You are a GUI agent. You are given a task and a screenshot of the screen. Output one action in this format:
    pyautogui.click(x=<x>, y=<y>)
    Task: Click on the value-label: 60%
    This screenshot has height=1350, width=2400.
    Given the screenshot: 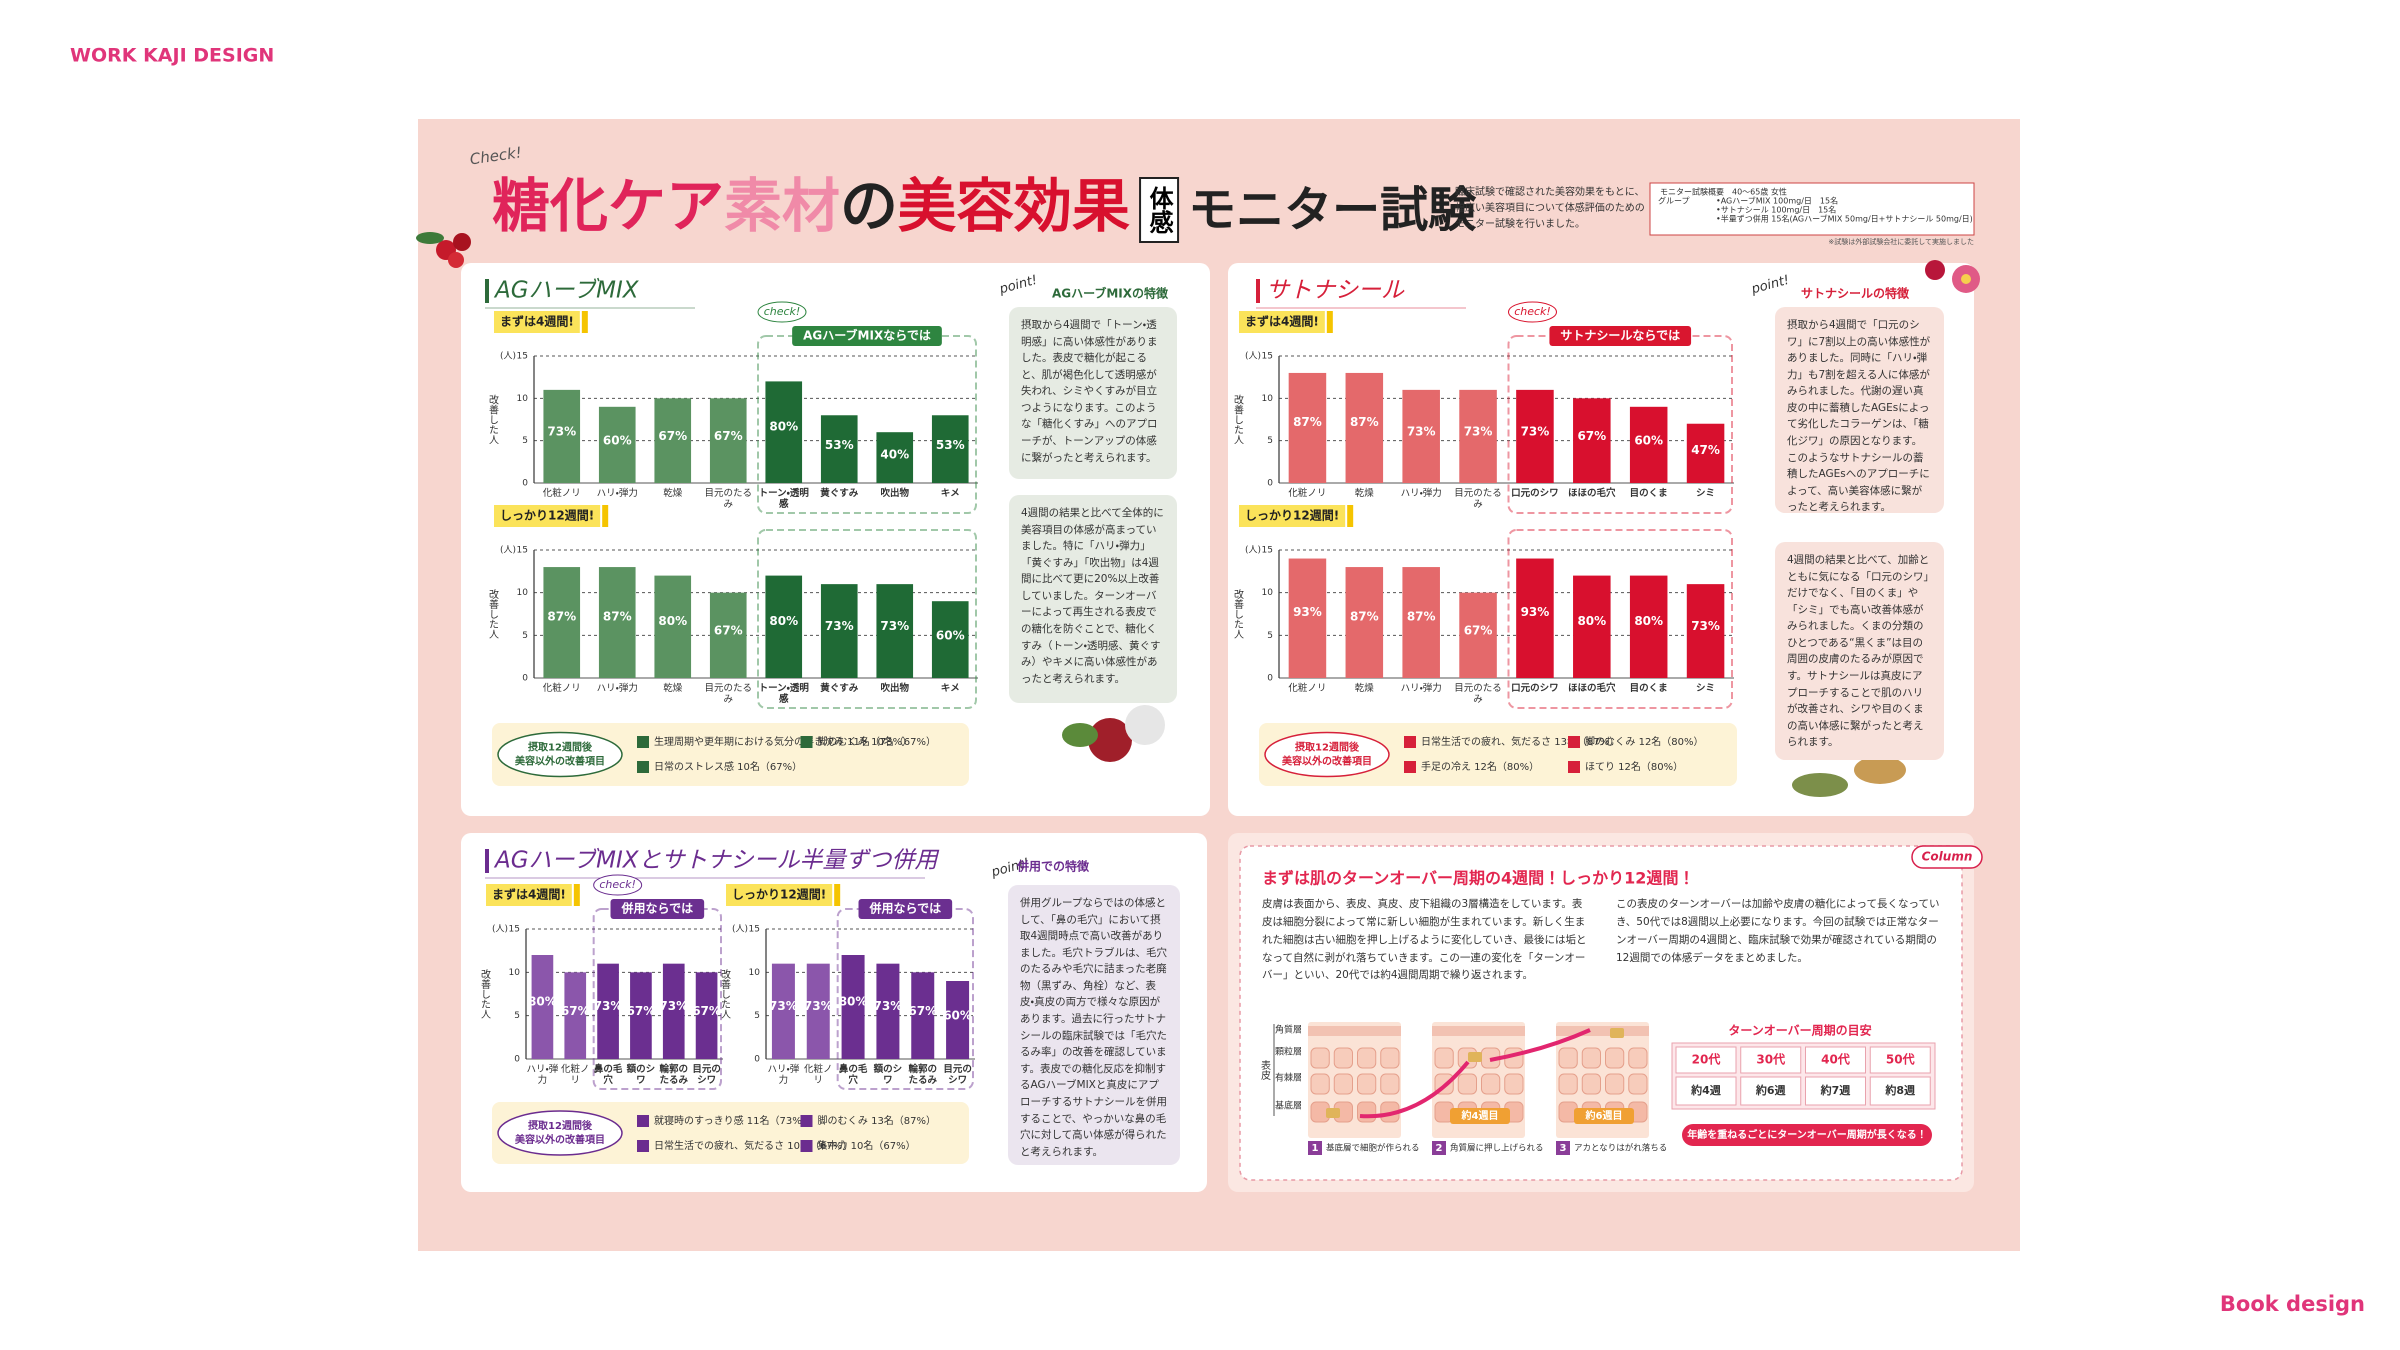 What is the action you would take?
    pyautogui.click(x=950, y=635)
    